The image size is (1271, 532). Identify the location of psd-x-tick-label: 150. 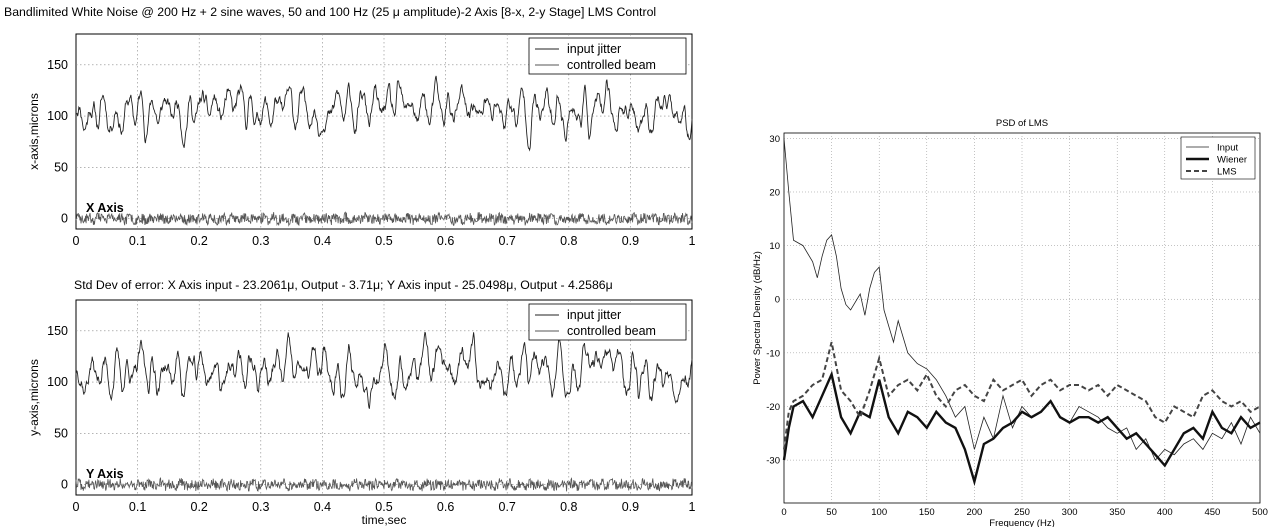
(927, 512).